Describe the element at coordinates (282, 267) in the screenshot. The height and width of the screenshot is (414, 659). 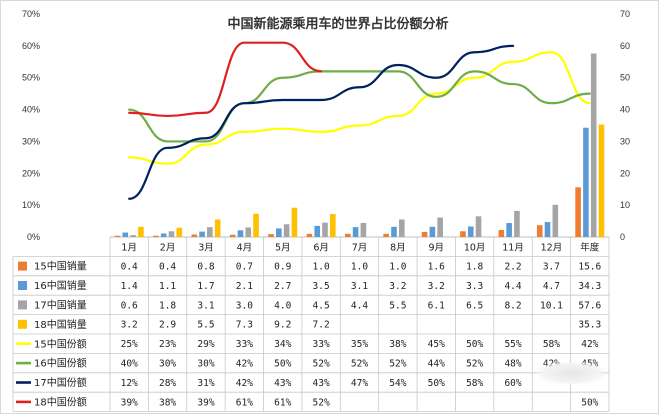
I see `table-cell-15中国销量: 0.9` at that location.